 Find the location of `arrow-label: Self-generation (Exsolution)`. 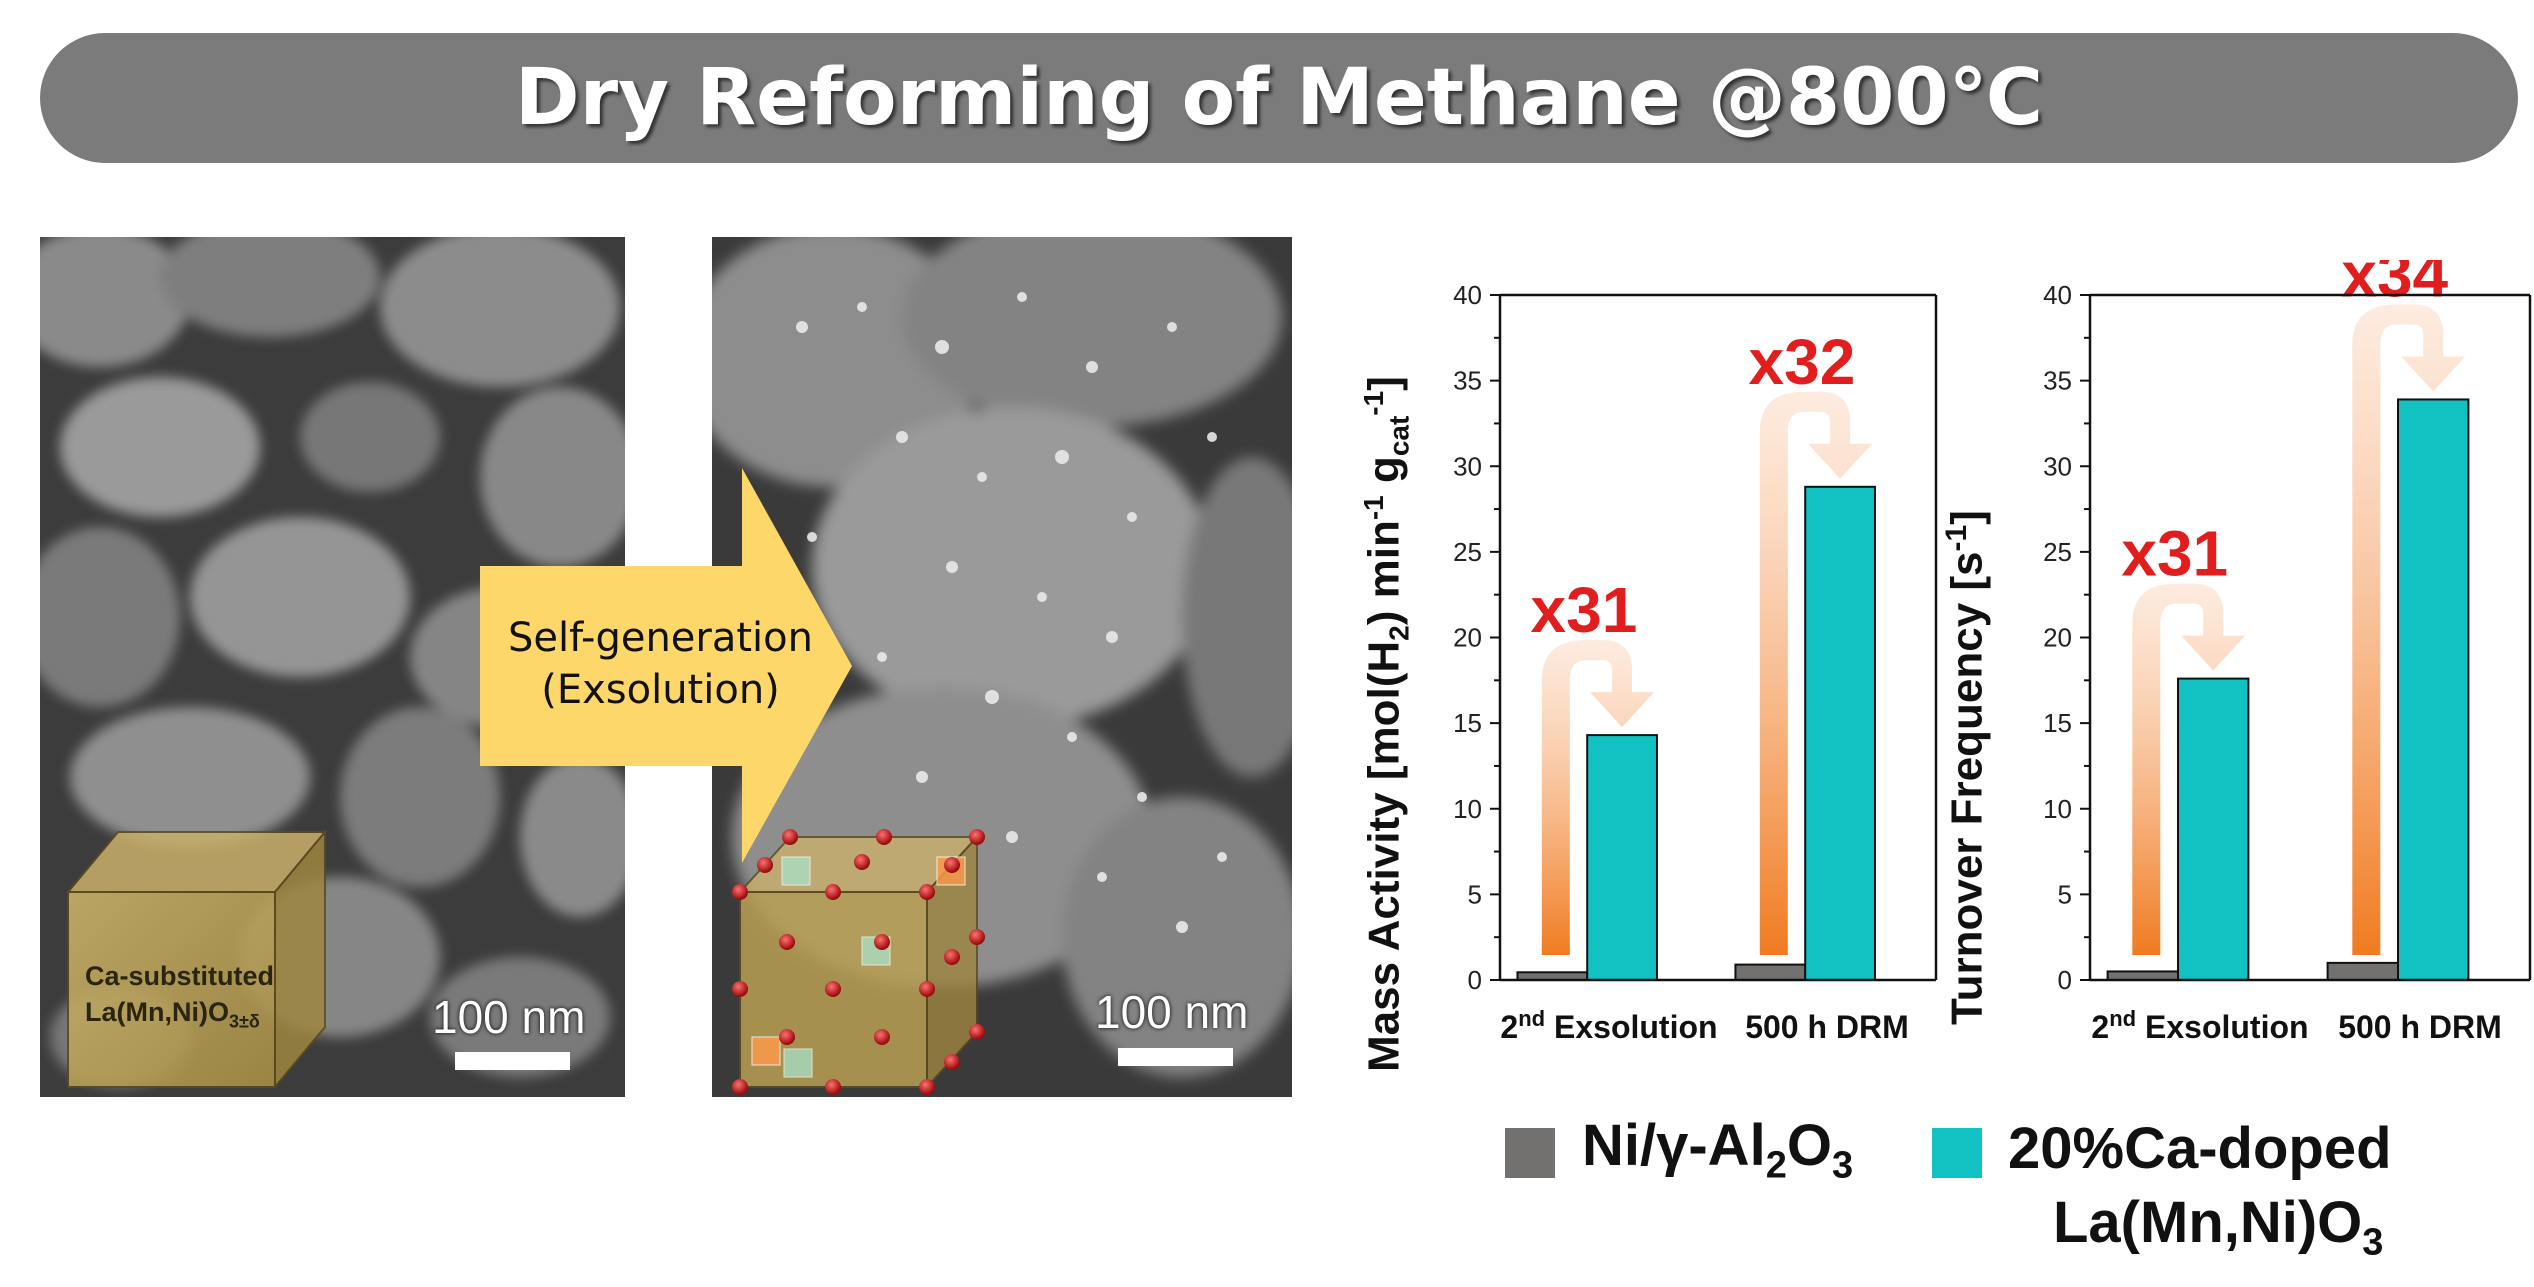

arrow-label: Self-generation (Exsolution) is located at coordinates (660, 664).